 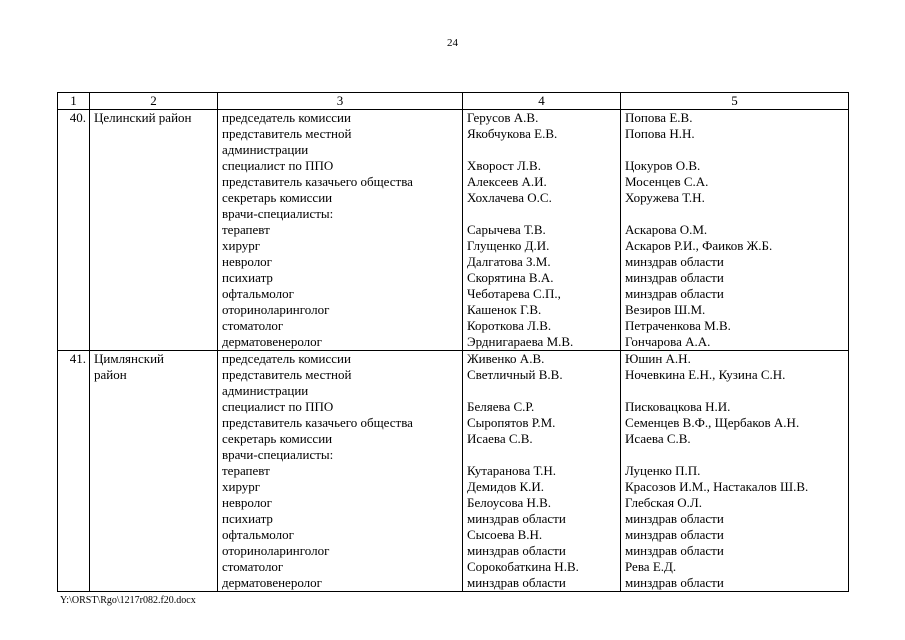 What do you see at coordinates (509, 502) in the screenshot?
I see `member: Белоусова Н.В.` at bounding box center [509, 502].